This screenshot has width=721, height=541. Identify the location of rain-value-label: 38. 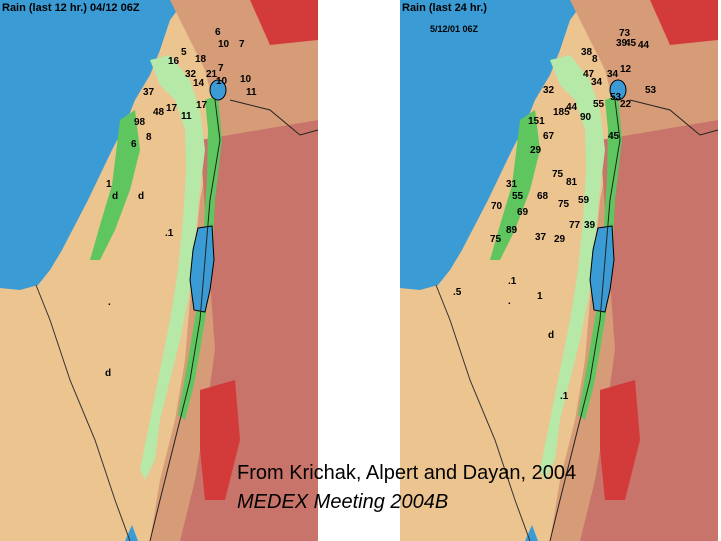
(587, 52).